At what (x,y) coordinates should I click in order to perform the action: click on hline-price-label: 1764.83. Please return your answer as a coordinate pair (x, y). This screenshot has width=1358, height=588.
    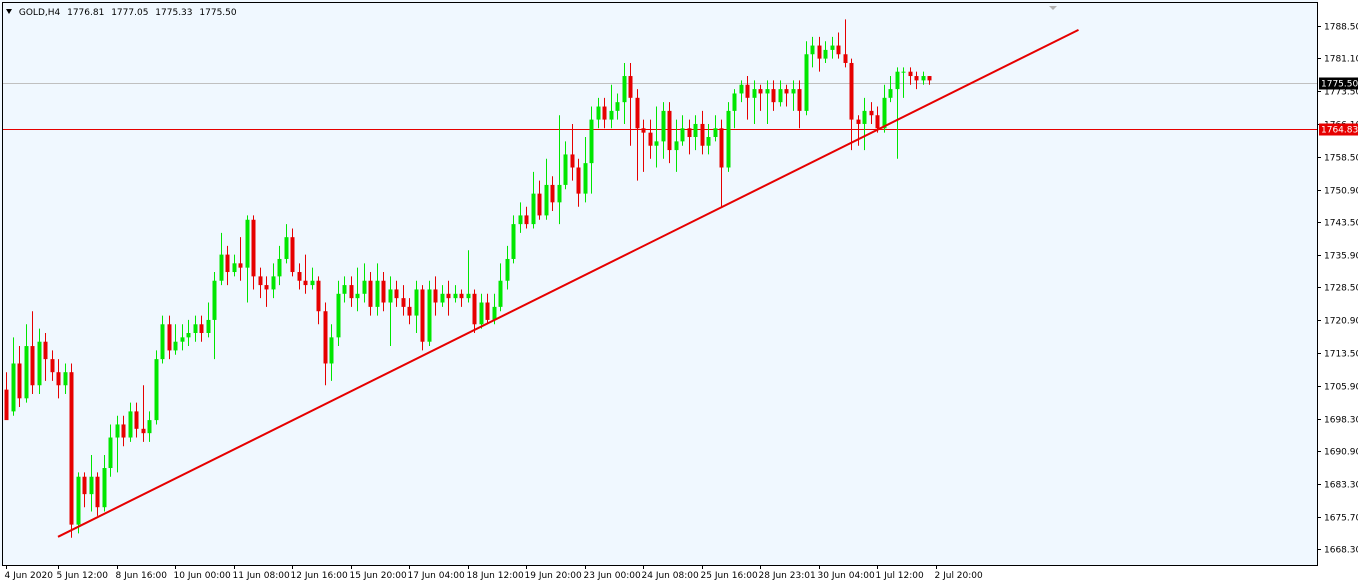
    Looking at the image, I should click on (1339, 131).